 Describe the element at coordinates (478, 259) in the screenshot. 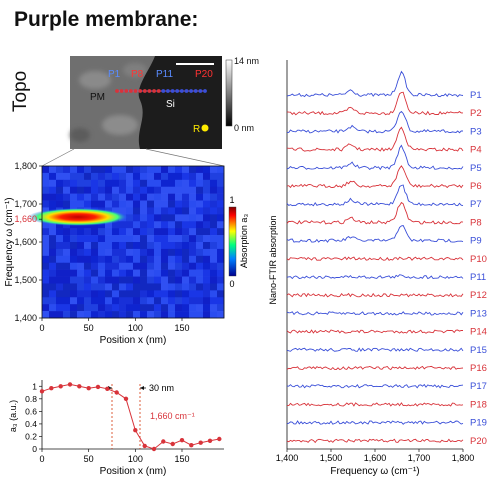

I see `spectrum-label: P10` at that location.